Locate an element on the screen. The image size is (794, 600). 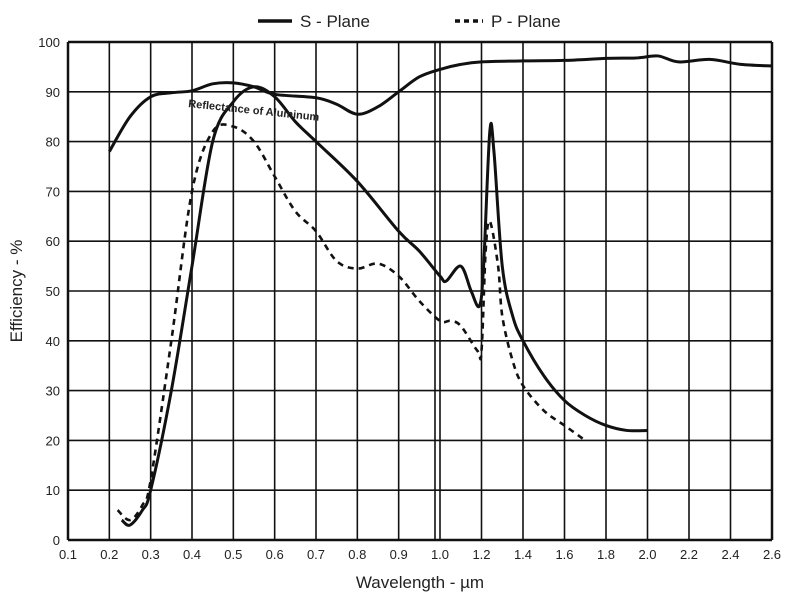
x-tick-label: 0.6 is located at coordinates (275, 554).